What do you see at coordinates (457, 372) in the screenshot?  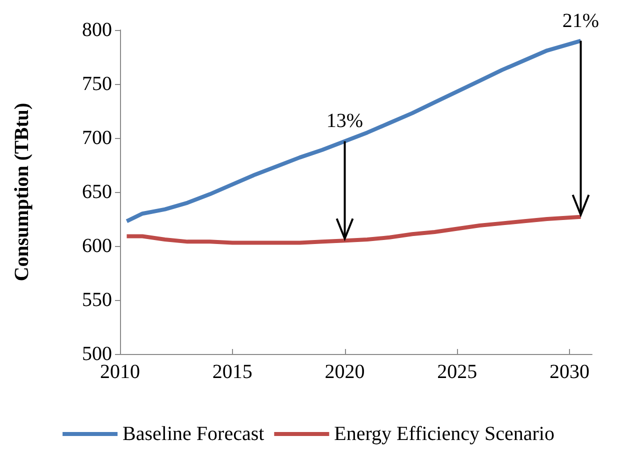 I see `x-tick-label: 2025` at bounding box center [457, 372].